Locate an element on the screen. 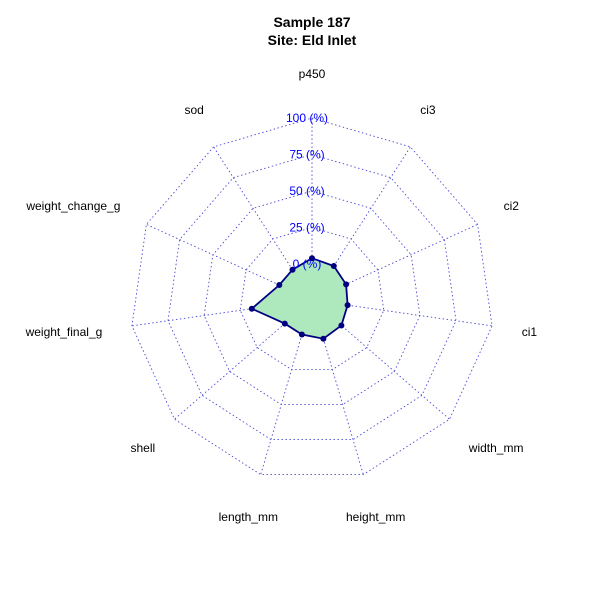 The width and height of the screenshot is (600, 600). axis-label-width_mm: width_mm is located at coordinates (496, 448).